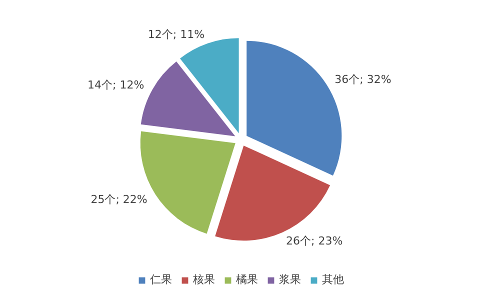  What do you see at coordinates (116, 85) in the screenshot?
I see `data-label: 14个; 12%` at bounding box center [116, 85].